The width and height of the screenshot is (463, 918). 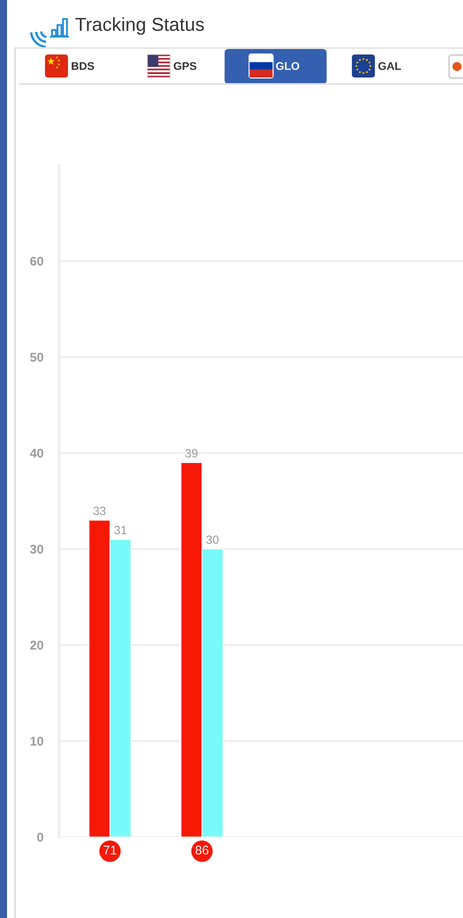 I want to click on text: GAL, so click(x=390, y=66).